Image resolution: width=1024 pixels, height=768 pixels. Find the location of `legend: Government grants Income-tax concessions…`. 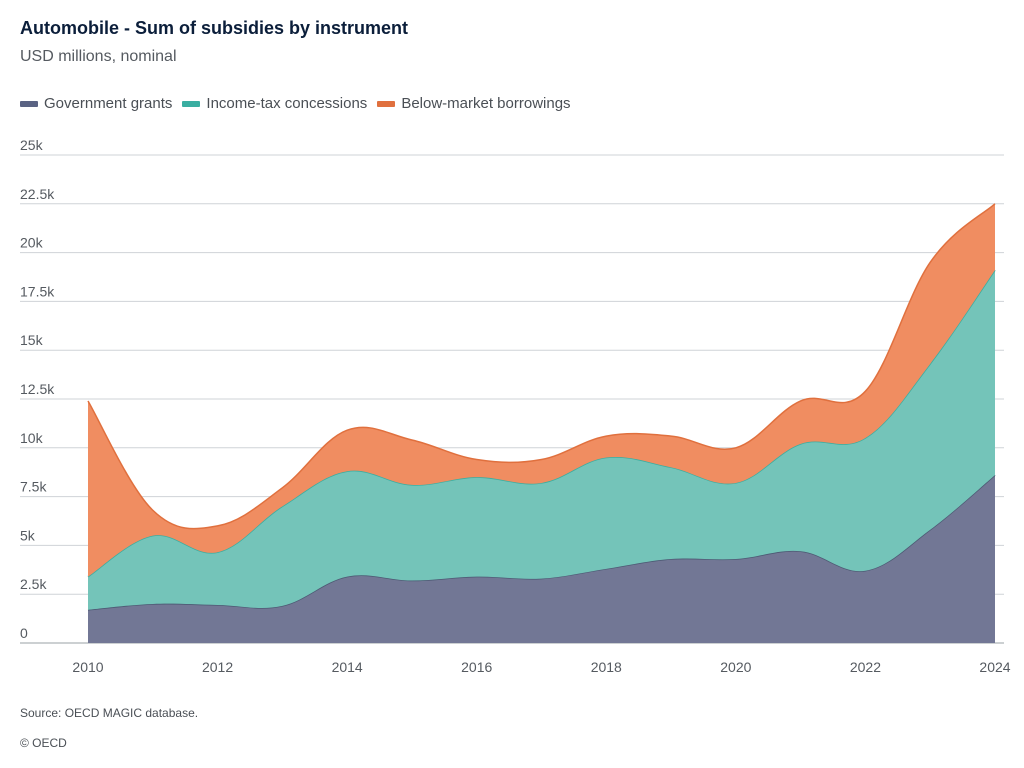

legend: Government grants Income-tax concessions… is located at coordinates (295, 103).